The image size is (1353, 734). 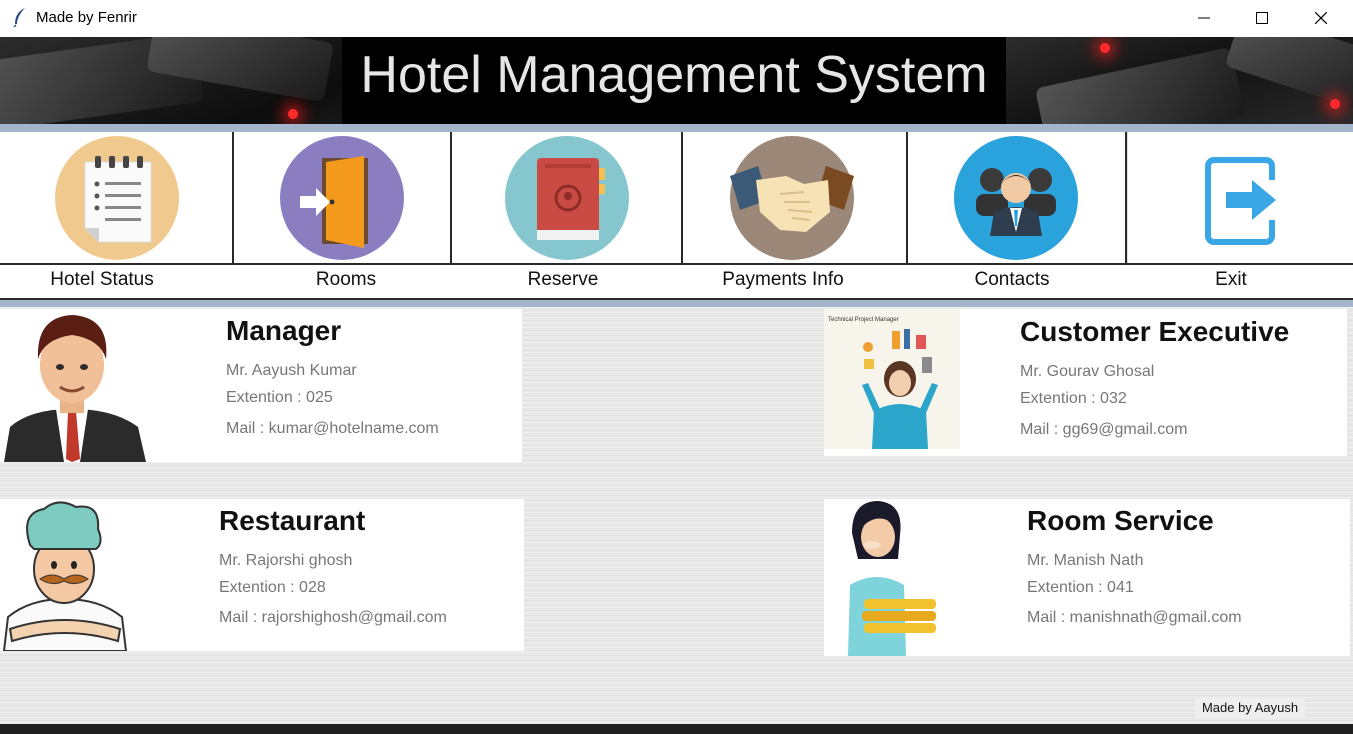 What do you see at coordinates (333, 617) in the screenshot?
I see `restaurant-mail: Mail : rajorshighosh@gmail.com` at bounding box center [333, 617].